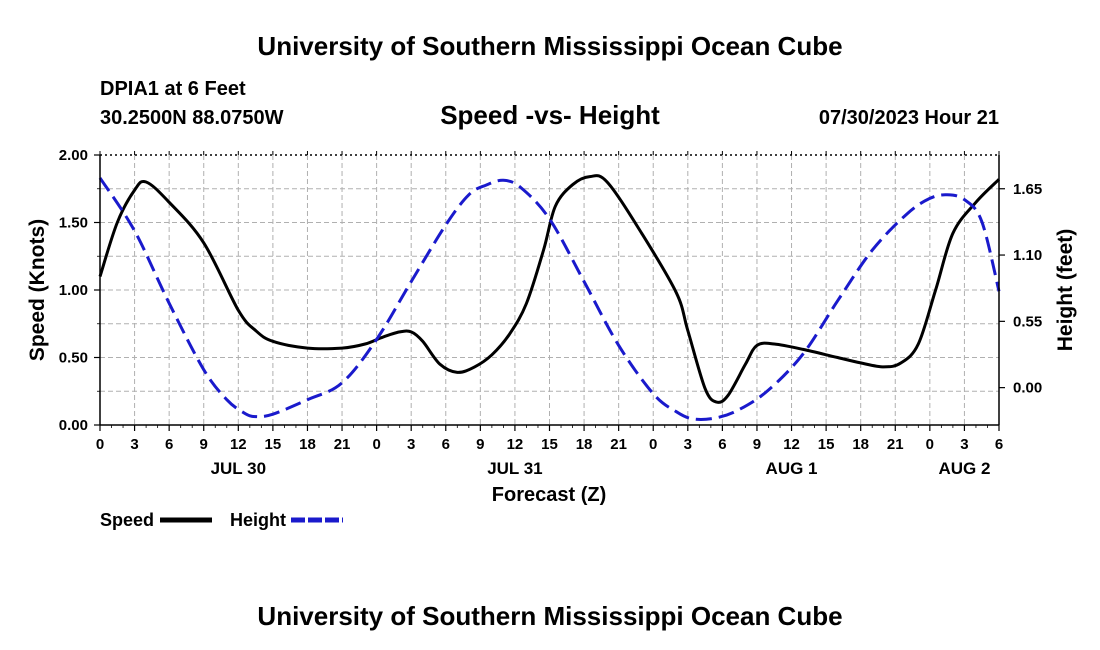  I want to click on y2-tick-label: 0.55, so click(1027, 321).